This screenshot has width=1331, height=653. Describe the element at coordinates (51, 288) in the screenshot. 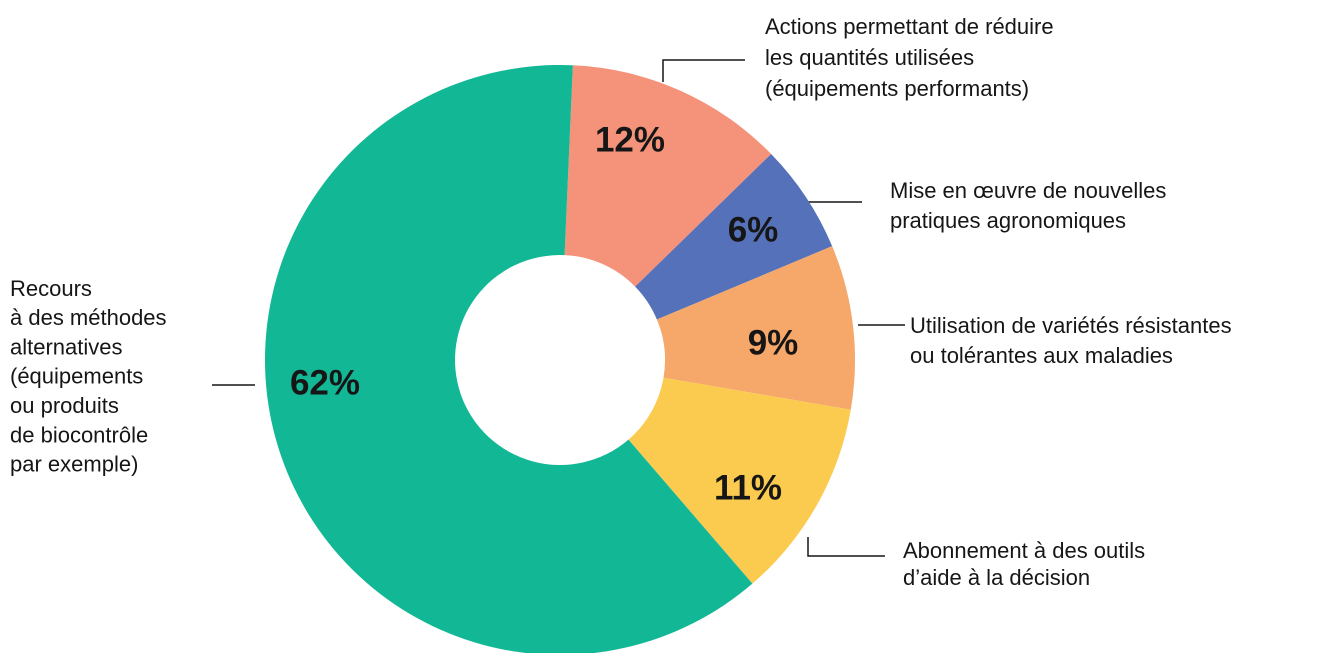

I see `category-label: Recours` at that location.